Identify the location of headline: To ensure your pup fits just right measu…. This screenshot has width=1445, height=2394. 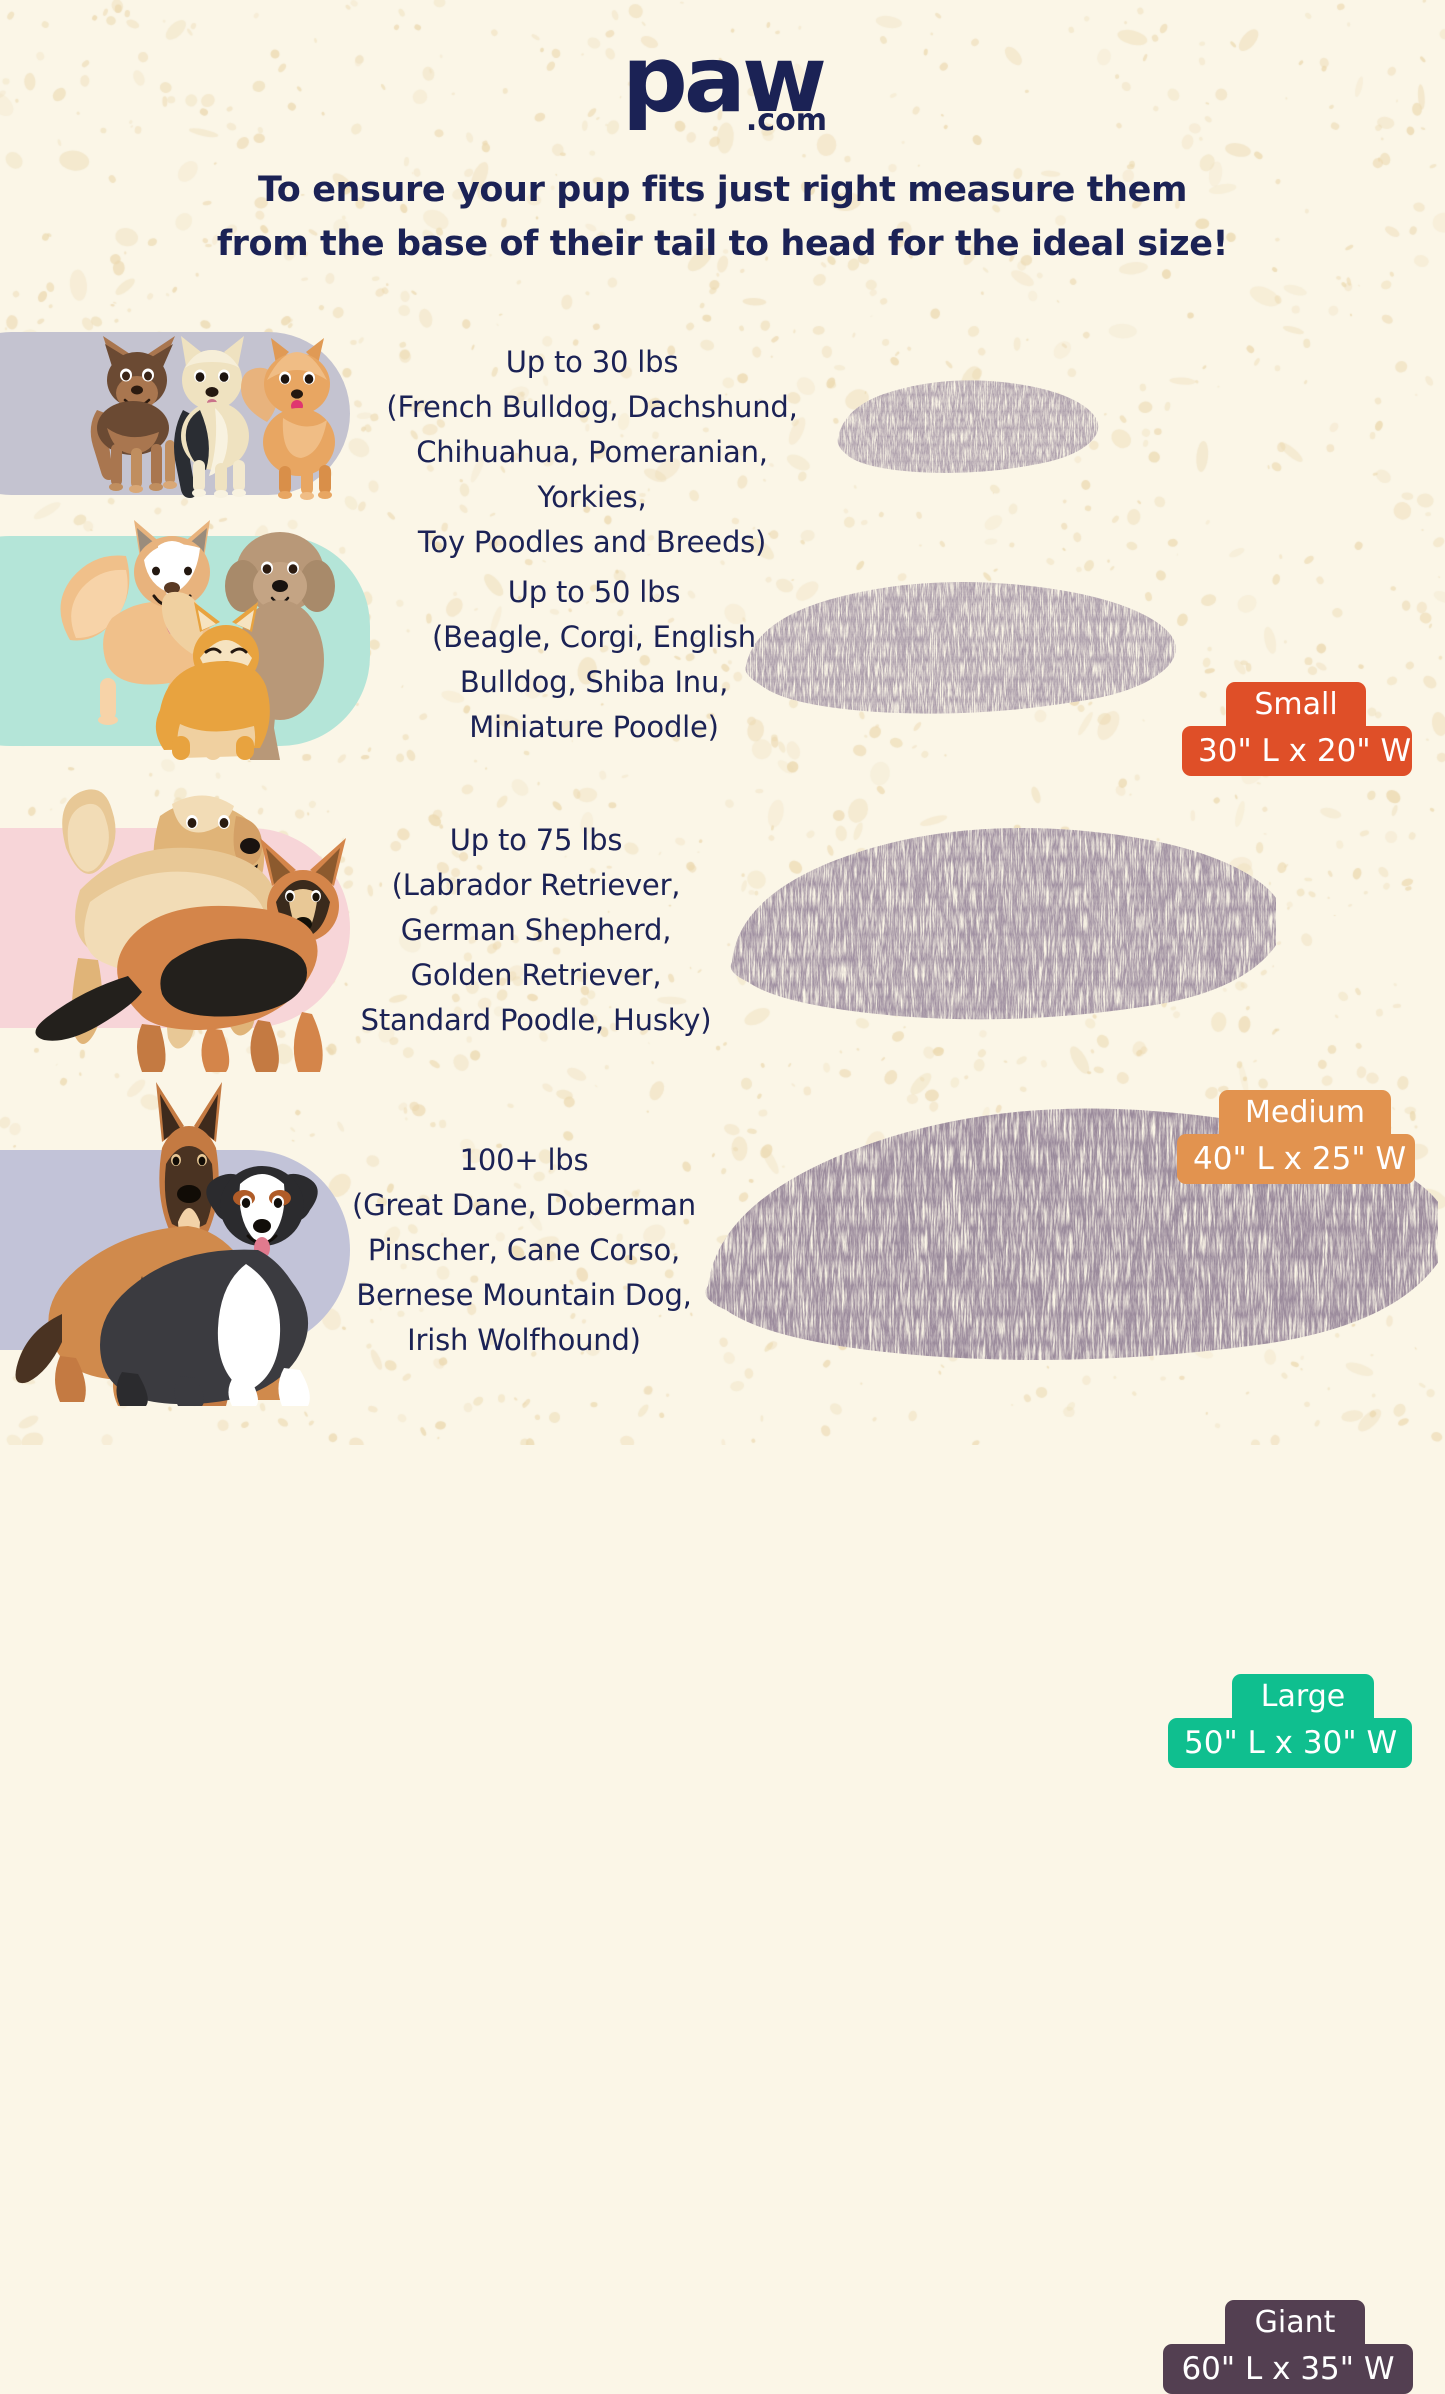
(722, 217).